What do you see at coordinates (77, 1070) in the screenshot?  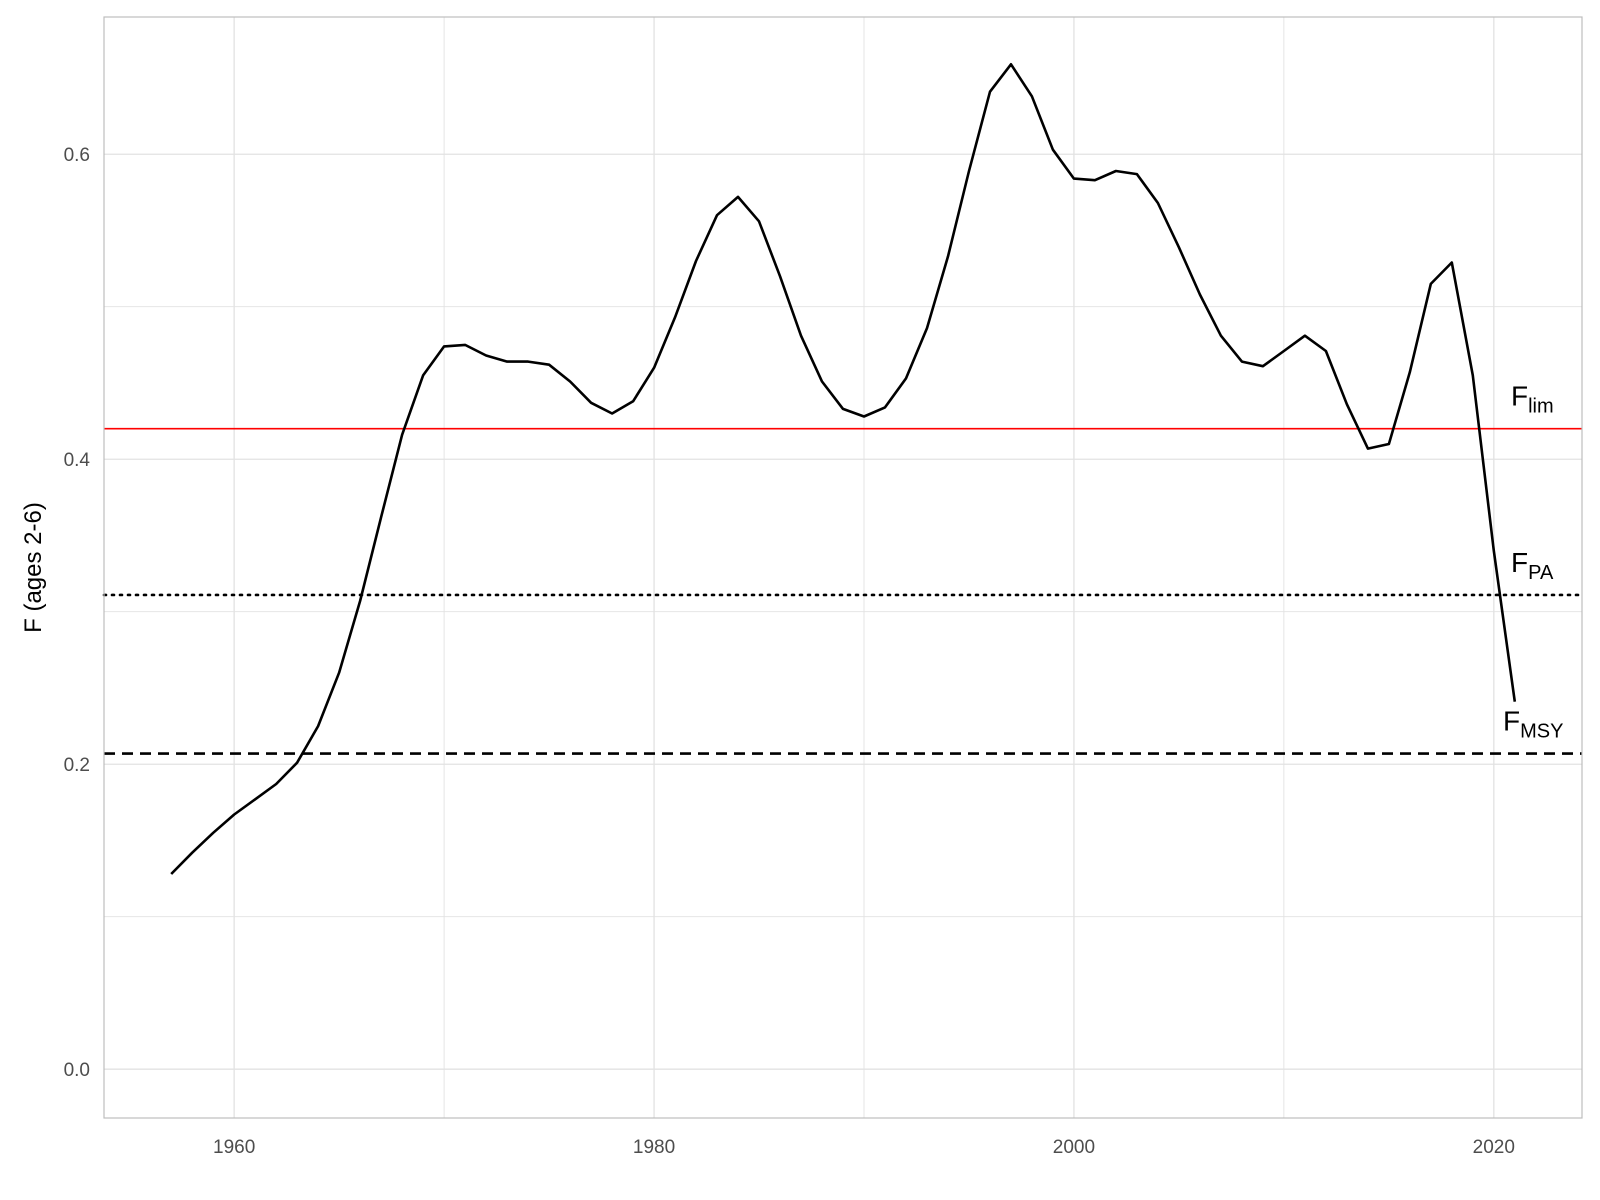 I see `y-tick-label: 0.0` at bounding box center [77, 1070].